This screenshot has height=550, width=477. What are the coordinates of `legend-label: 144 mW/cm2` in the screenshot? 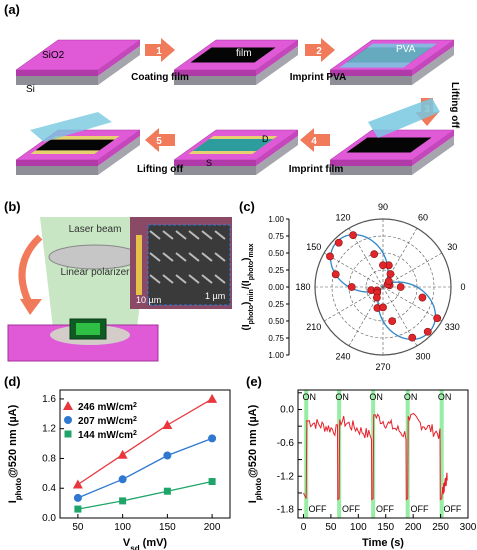 It's located at (107, 436).